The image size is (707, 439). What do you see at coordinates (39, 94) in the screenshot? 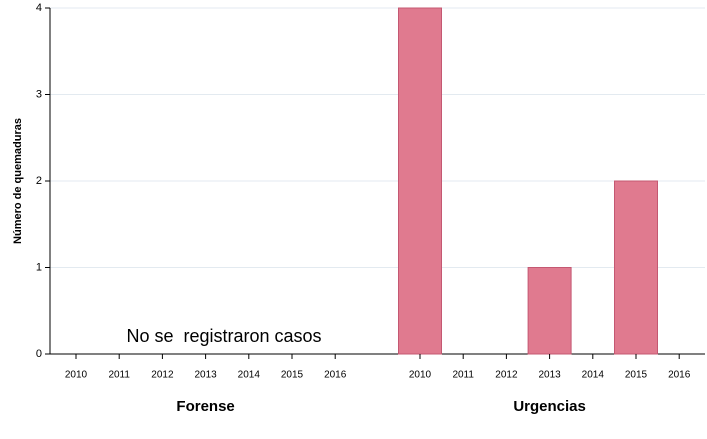
I see `y-tick-label: 3` at bounding box center [39, 94].